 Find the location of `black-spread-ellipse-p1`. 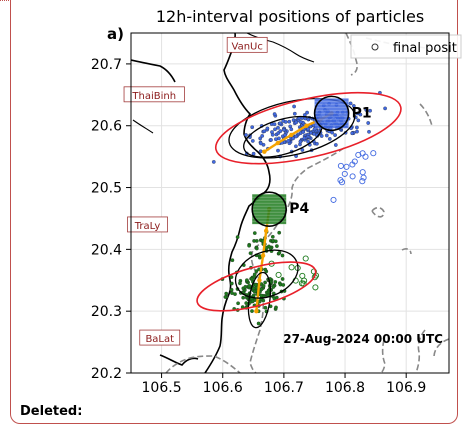

black-spread-ellipse-p1 is located at coordinates (292, 128).